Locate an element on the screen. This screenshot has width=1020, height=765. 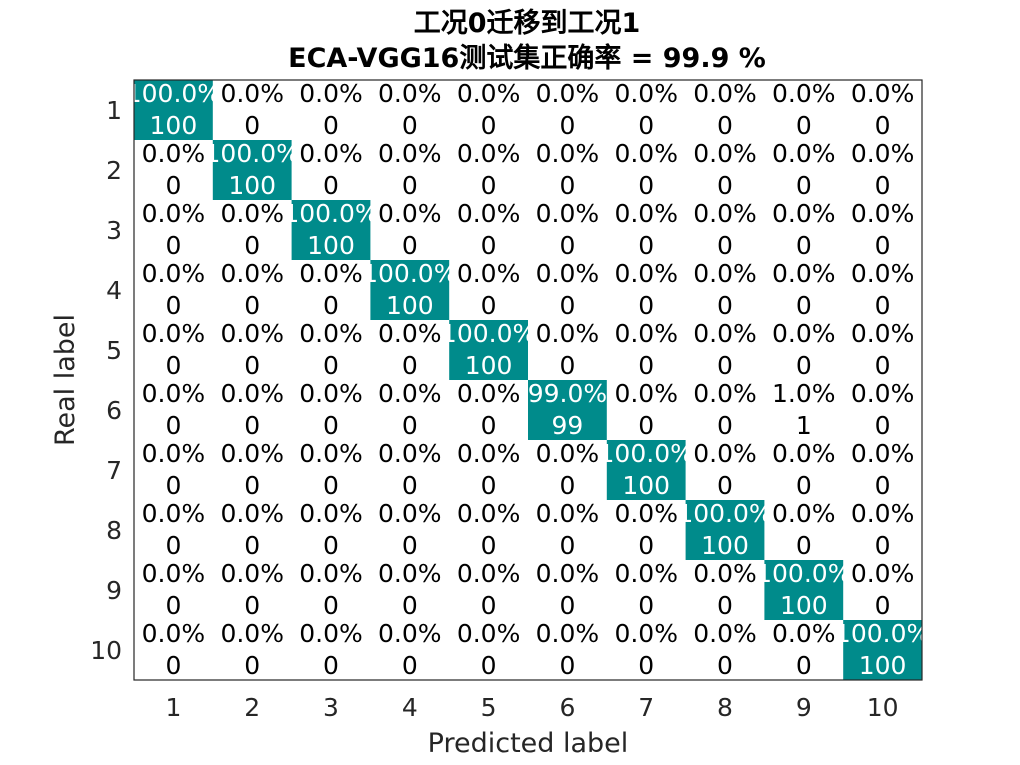
y-tick-label: 2 is located at coordinates (114, 170).